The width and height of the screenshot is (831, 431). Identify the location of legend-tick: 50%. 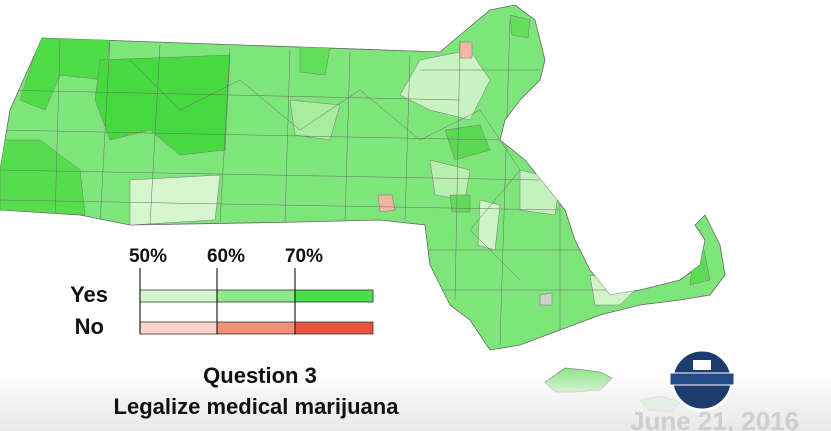
(148, 256).